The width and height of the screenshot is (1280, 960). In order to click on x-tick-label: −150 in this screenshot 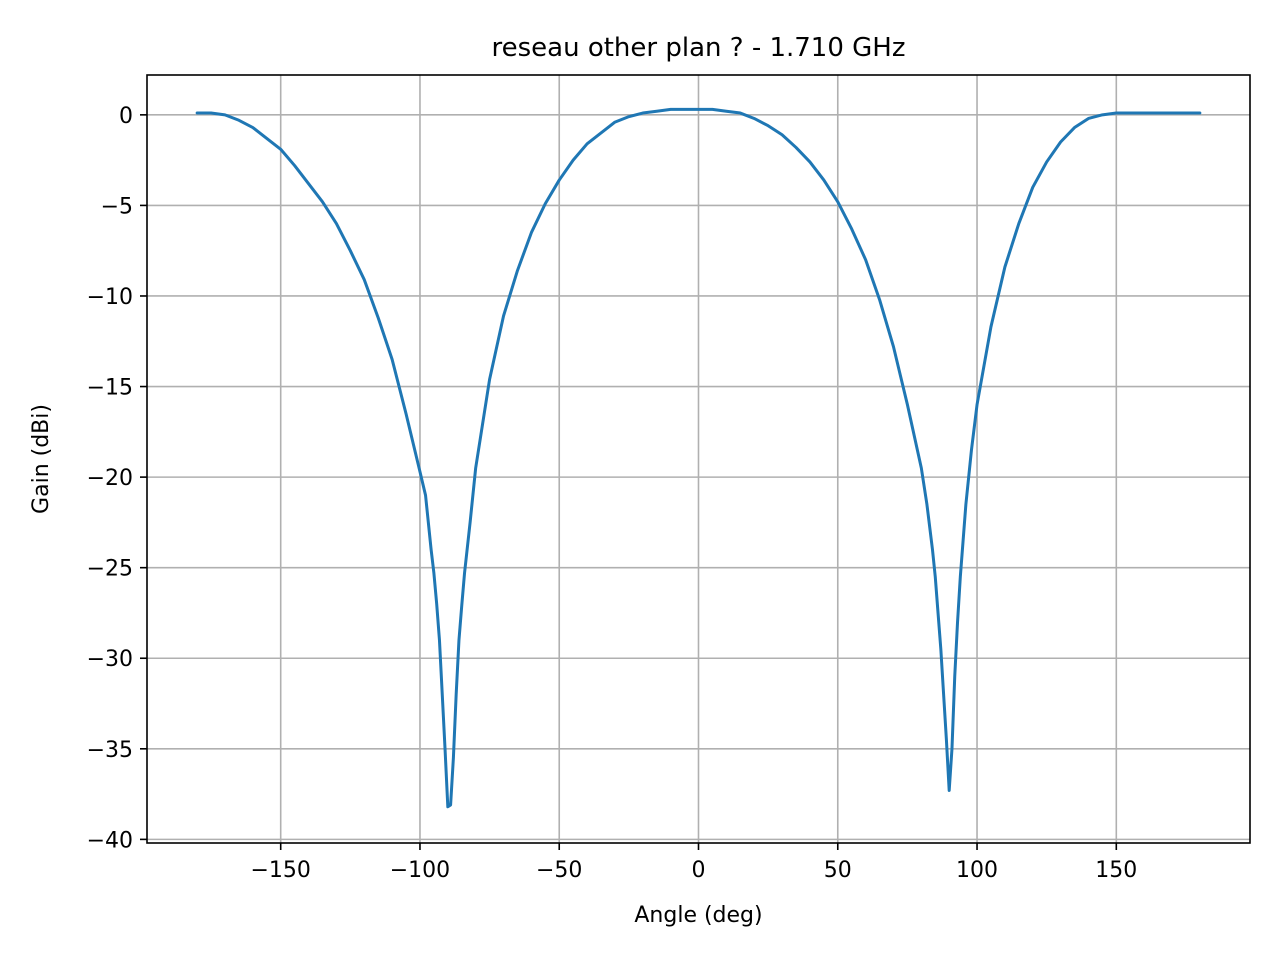, I will do `click(280, 870)`.